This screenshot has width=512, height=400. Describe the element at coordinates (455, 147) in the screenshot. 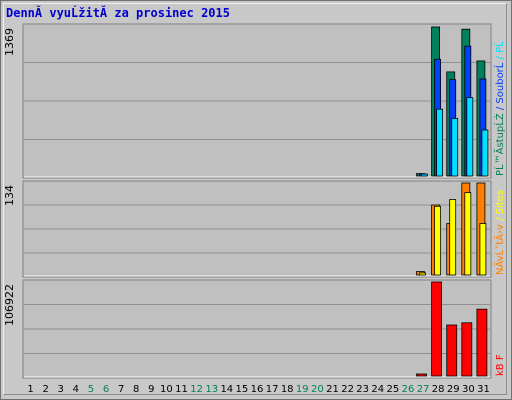

I see `bar-hits-files-pages-s2-day29` at that location.